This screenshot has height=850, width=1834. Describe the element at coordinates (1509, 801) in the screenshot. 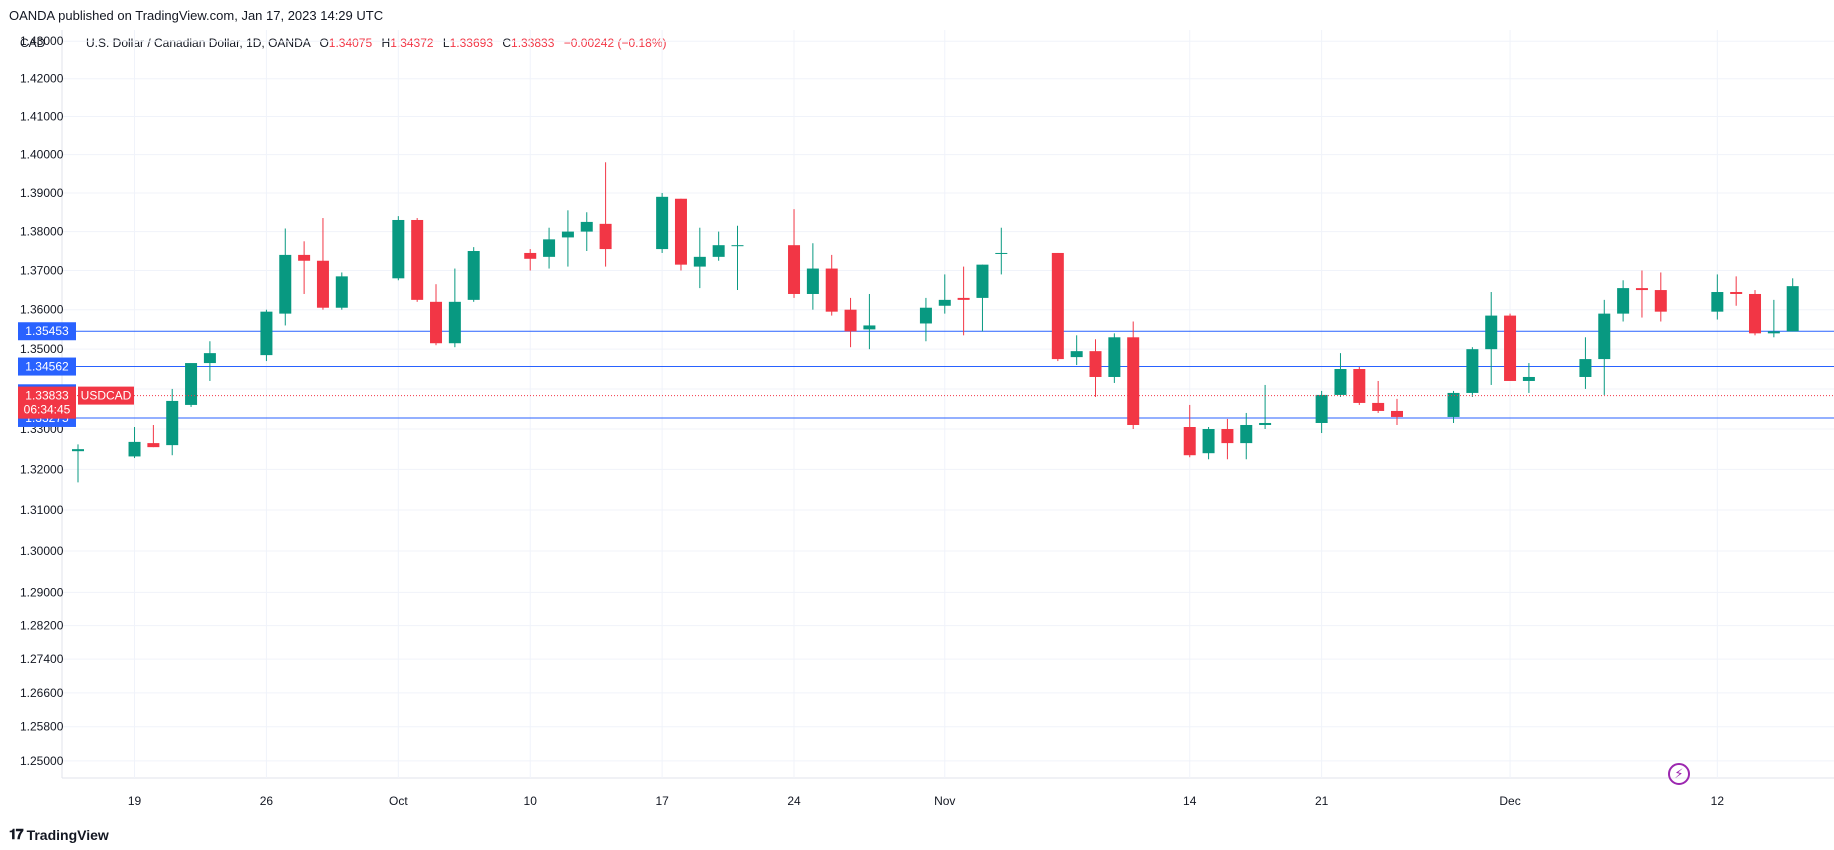

I see `x-tick-label: Dec` at that location.